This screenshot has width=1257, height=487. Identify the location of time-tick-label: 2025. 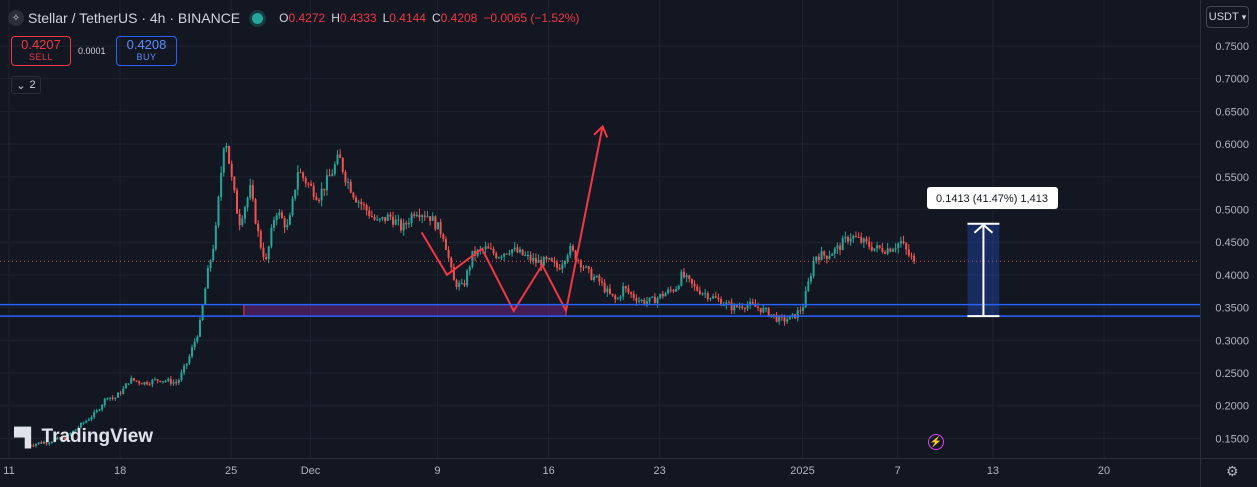
(802, 471).